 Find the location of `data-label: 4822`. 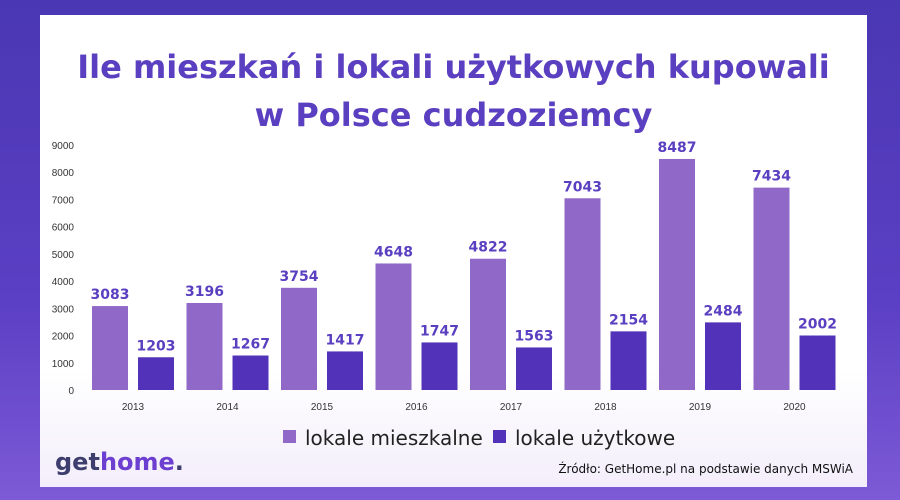

data-label: 4822 is located at coordinates (488, 248).